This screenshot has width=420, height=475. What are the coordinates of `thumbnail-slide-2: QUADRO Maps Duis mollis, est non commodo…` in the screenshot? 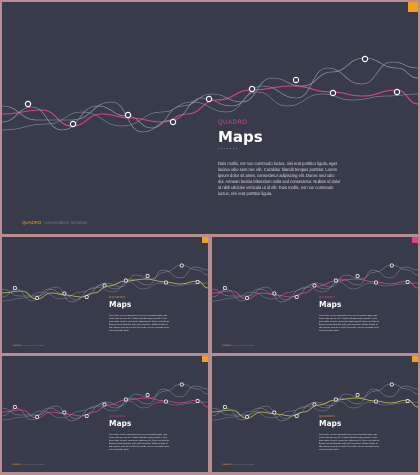 It's located at (315, 295).